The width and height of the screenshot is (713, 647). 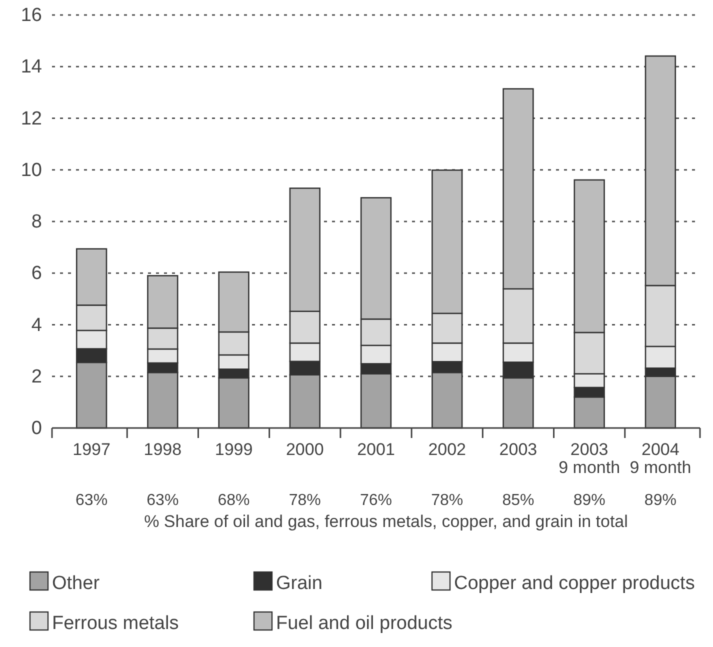 I want to click on text: 68%, so click(x=234, y=500).